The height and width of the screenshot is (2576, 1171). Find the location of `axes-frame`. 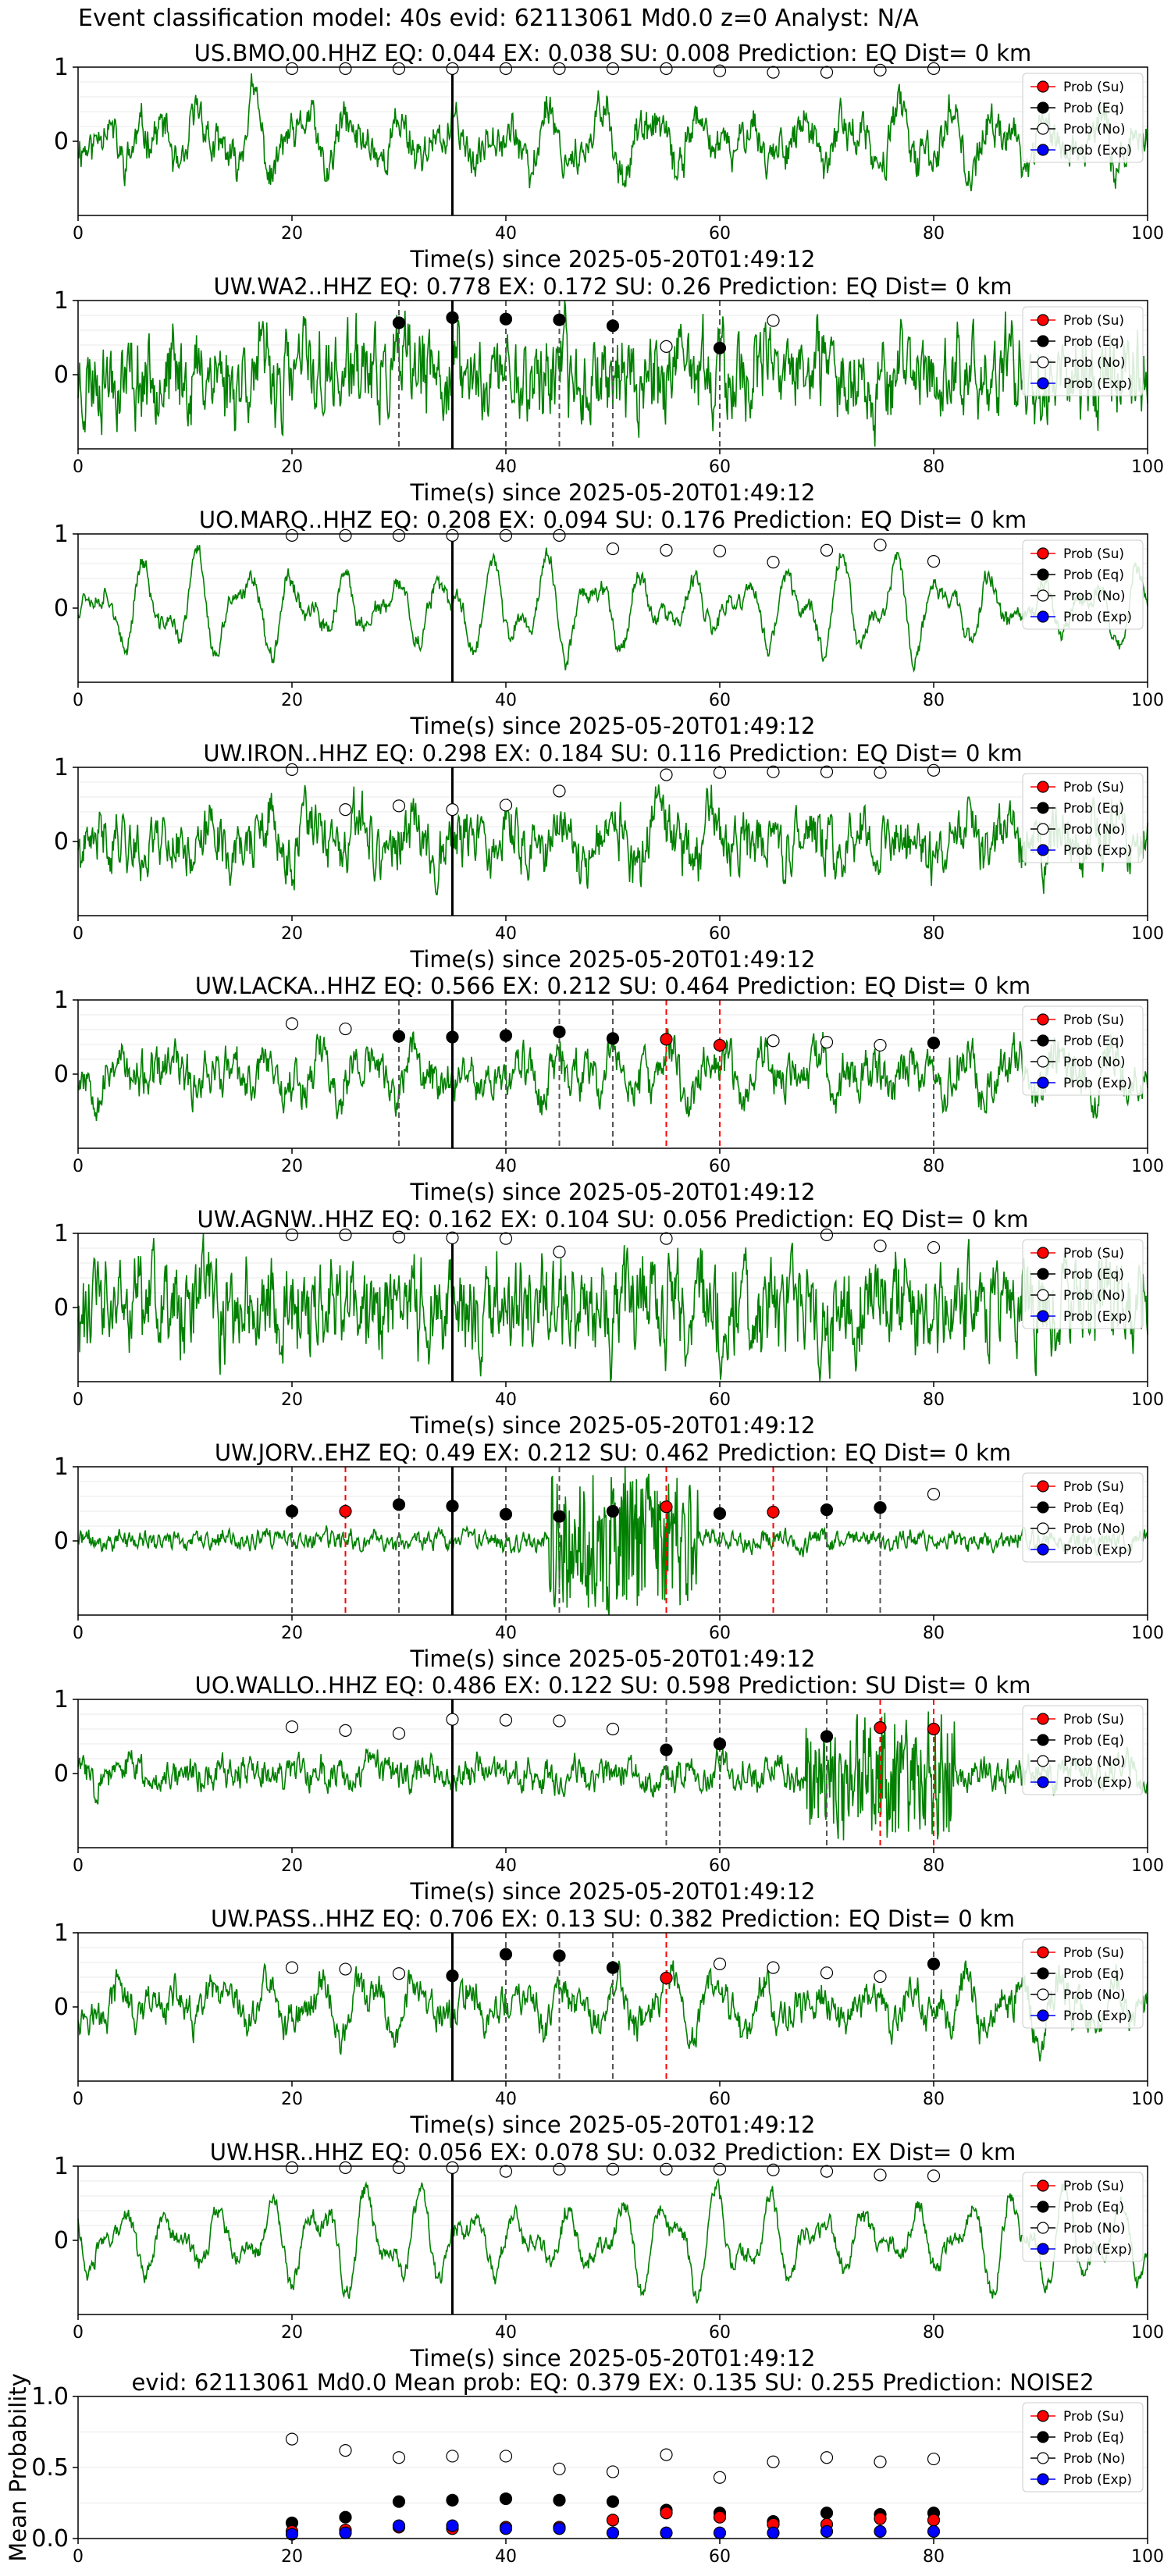

axes-frame is located at coordinates (612, 608).